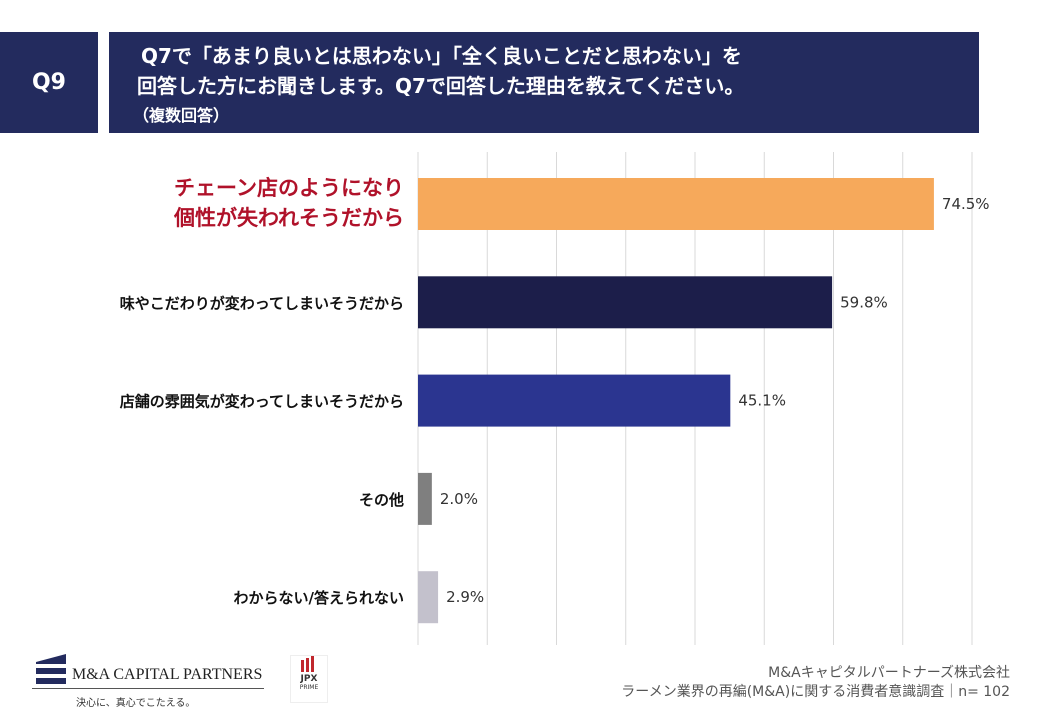 This screenshot has height=720, width=1040. Describe the element at coordinates (262, 303) in the screenshot. I see `category-label: 味やこだわりが変わってしまいそうだから` at that location.